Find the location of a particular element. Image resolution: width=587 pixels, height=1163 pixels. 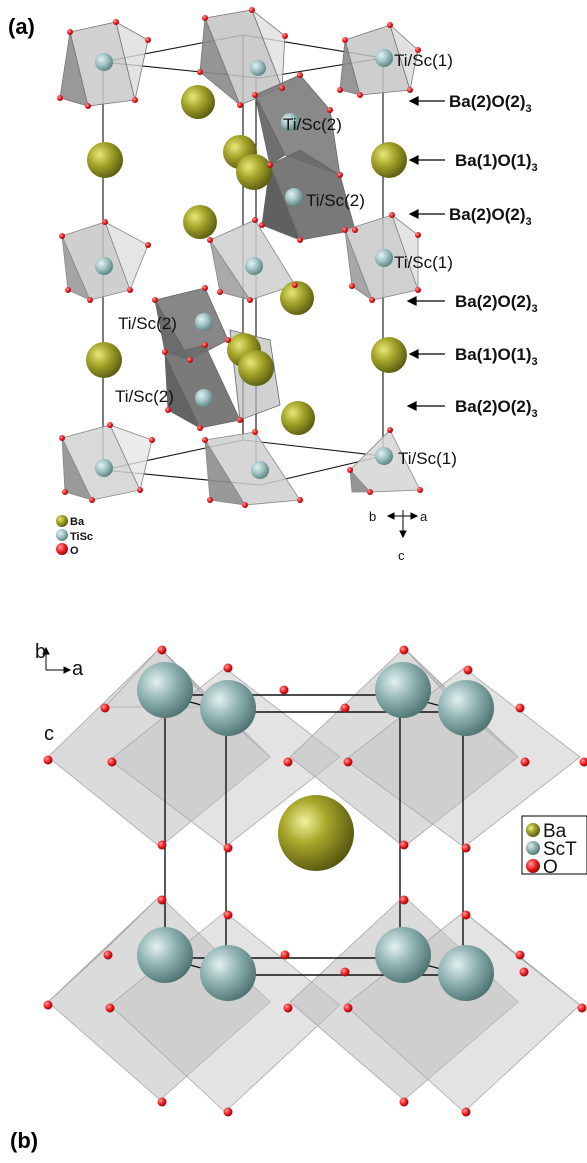

legend-o-label: O is located at coordinates (74, 551).